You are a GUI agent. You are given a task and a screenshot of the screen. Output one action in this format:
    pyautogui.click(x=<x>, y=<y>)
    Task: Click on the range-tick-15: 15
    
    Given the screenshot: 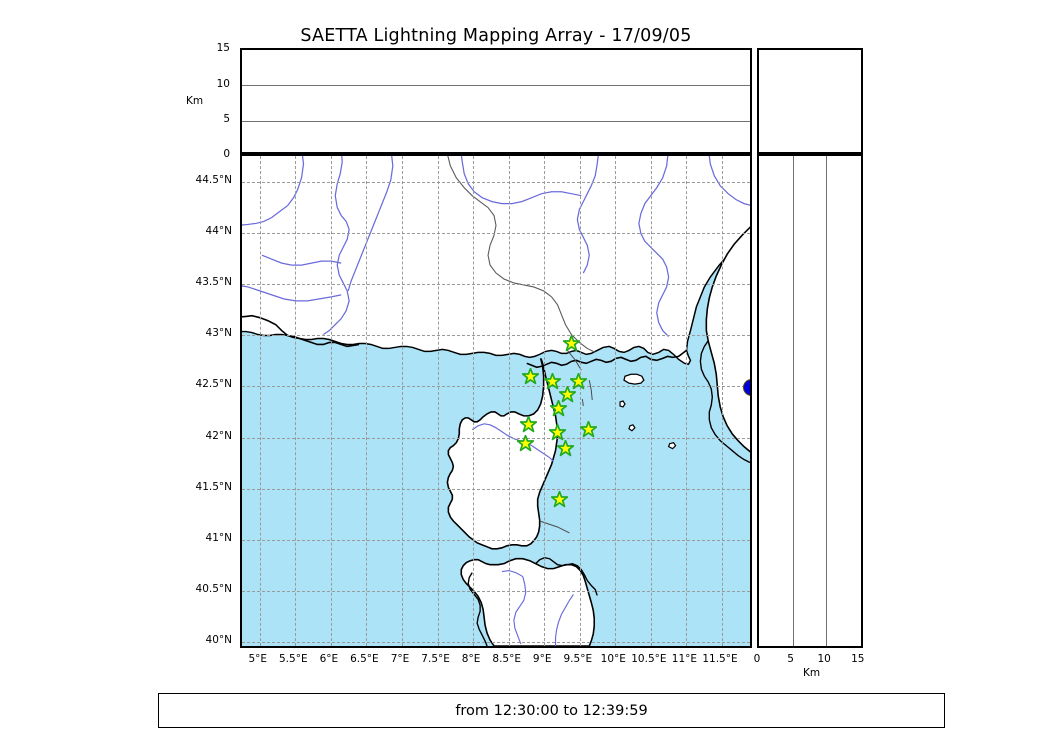 What is the action you would take?
    pyautogui.click(x=858, y=659)
    